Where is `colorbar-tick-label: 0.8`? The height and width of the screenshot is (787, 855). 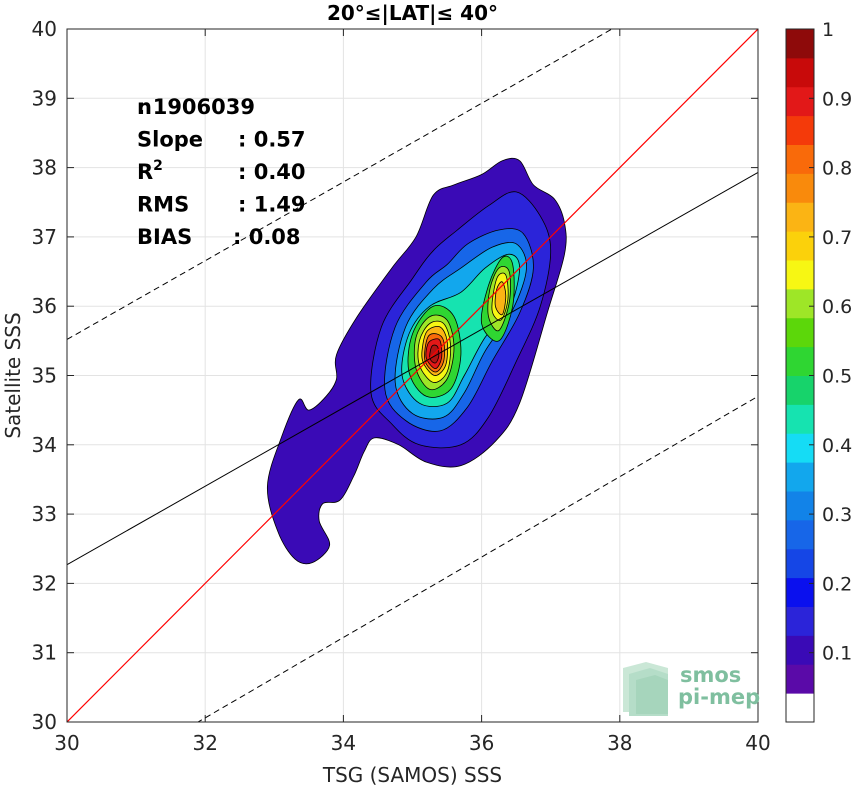
colorbar-tick-label: 0.8 is located at coordinates (837, 169).